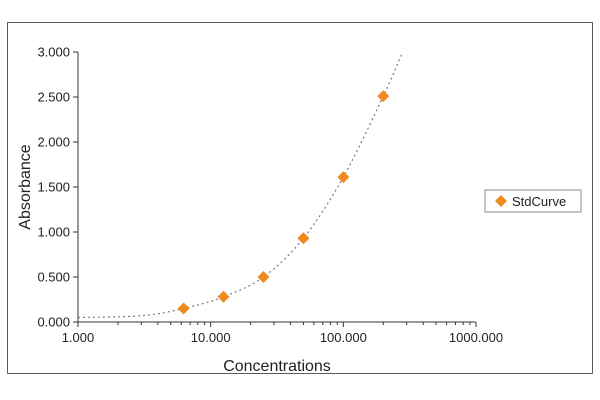 The image size is (600, 400). I want to click on x-tick-label: 1.000, so click(78, 337).